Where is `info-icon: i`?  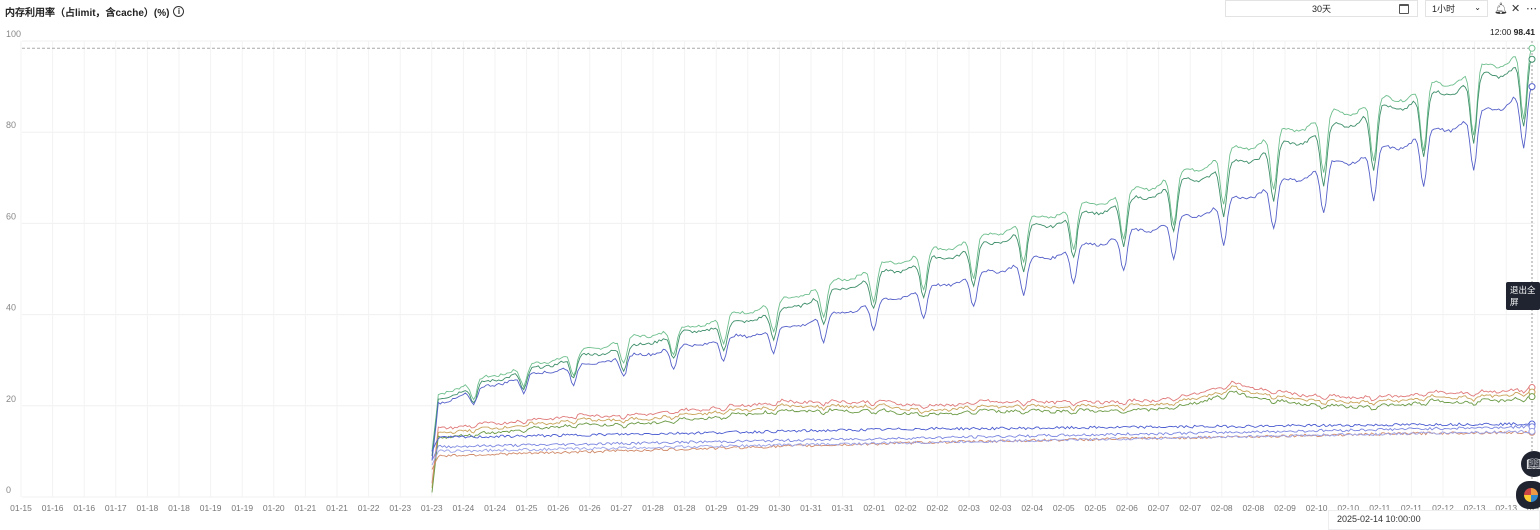 info-icon: i is located at coordinates (179, 11).